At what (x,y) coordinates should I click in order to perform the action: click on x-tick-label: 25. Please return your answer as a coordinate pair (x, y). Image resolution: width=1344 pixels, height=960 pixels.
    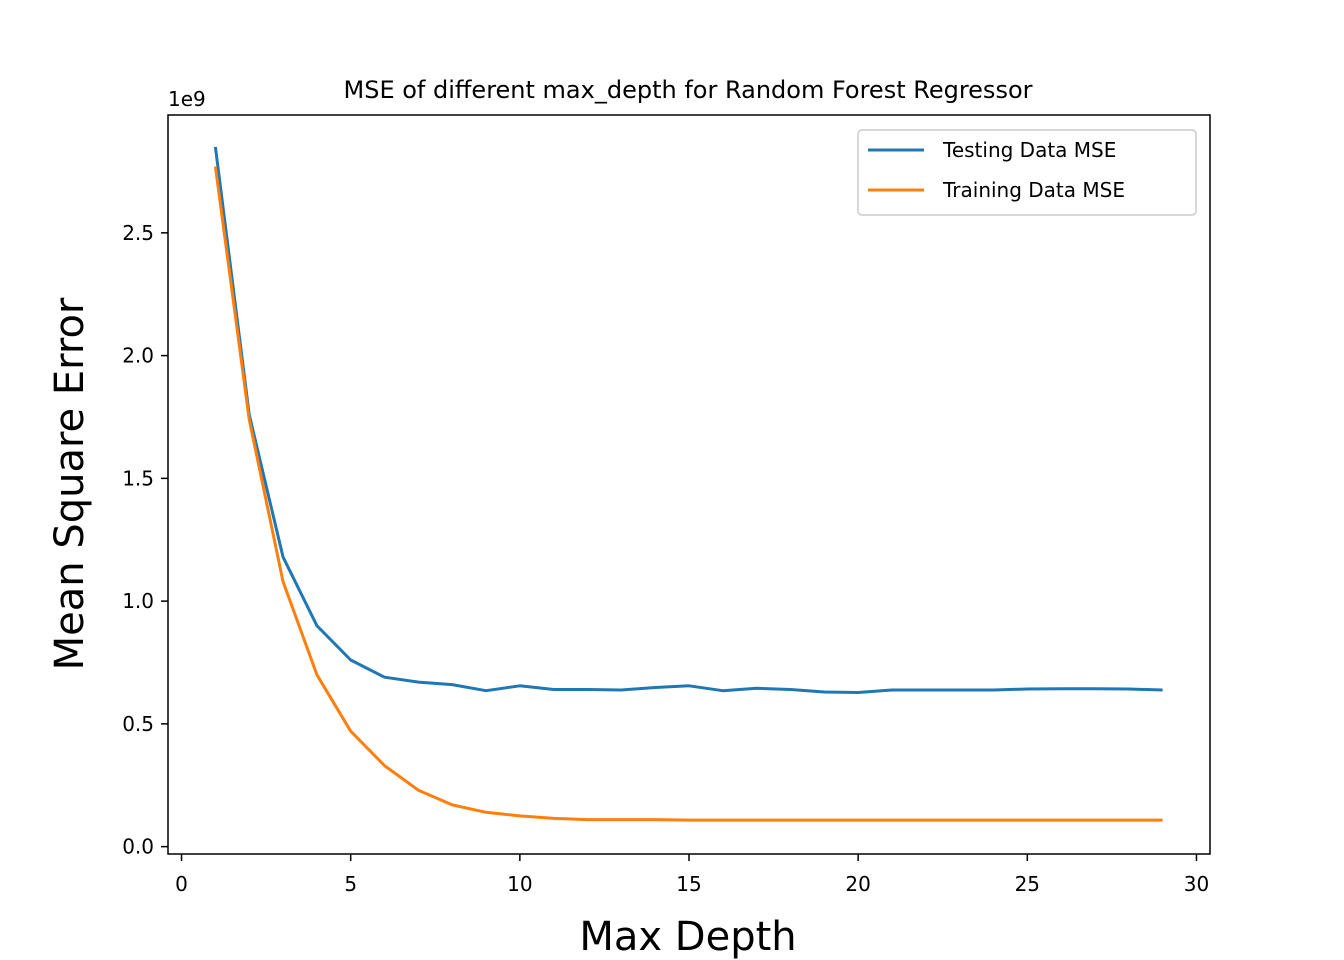
    Looking at the image, I should click on (1027, 884).